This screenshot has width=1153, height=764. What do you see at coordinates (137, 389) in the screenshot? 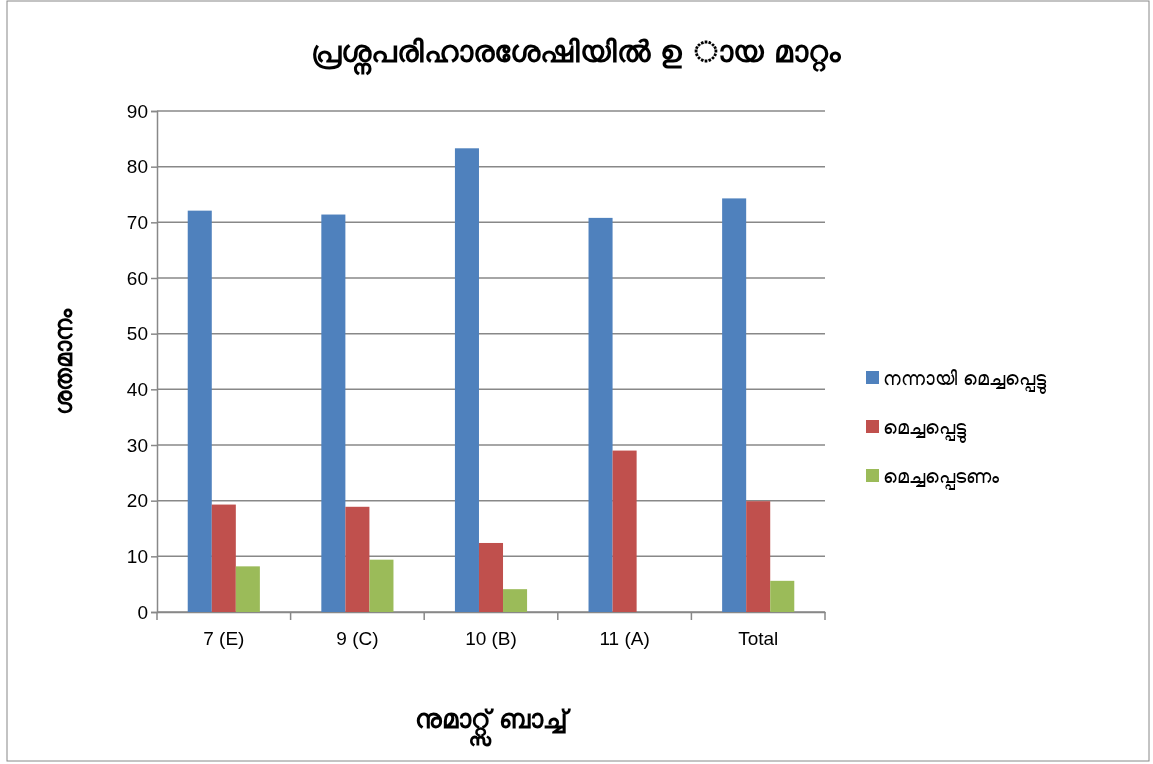
I see `y-tick-label: 40` at bounding box center [137, 389].